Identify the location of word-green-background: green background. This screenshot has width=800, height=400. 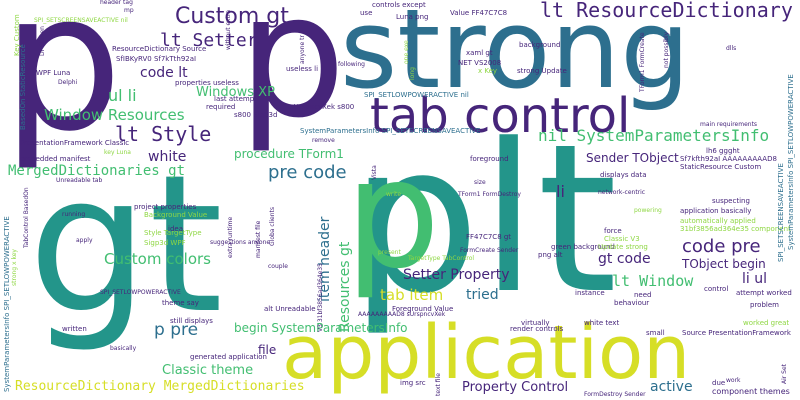
(583, 247).